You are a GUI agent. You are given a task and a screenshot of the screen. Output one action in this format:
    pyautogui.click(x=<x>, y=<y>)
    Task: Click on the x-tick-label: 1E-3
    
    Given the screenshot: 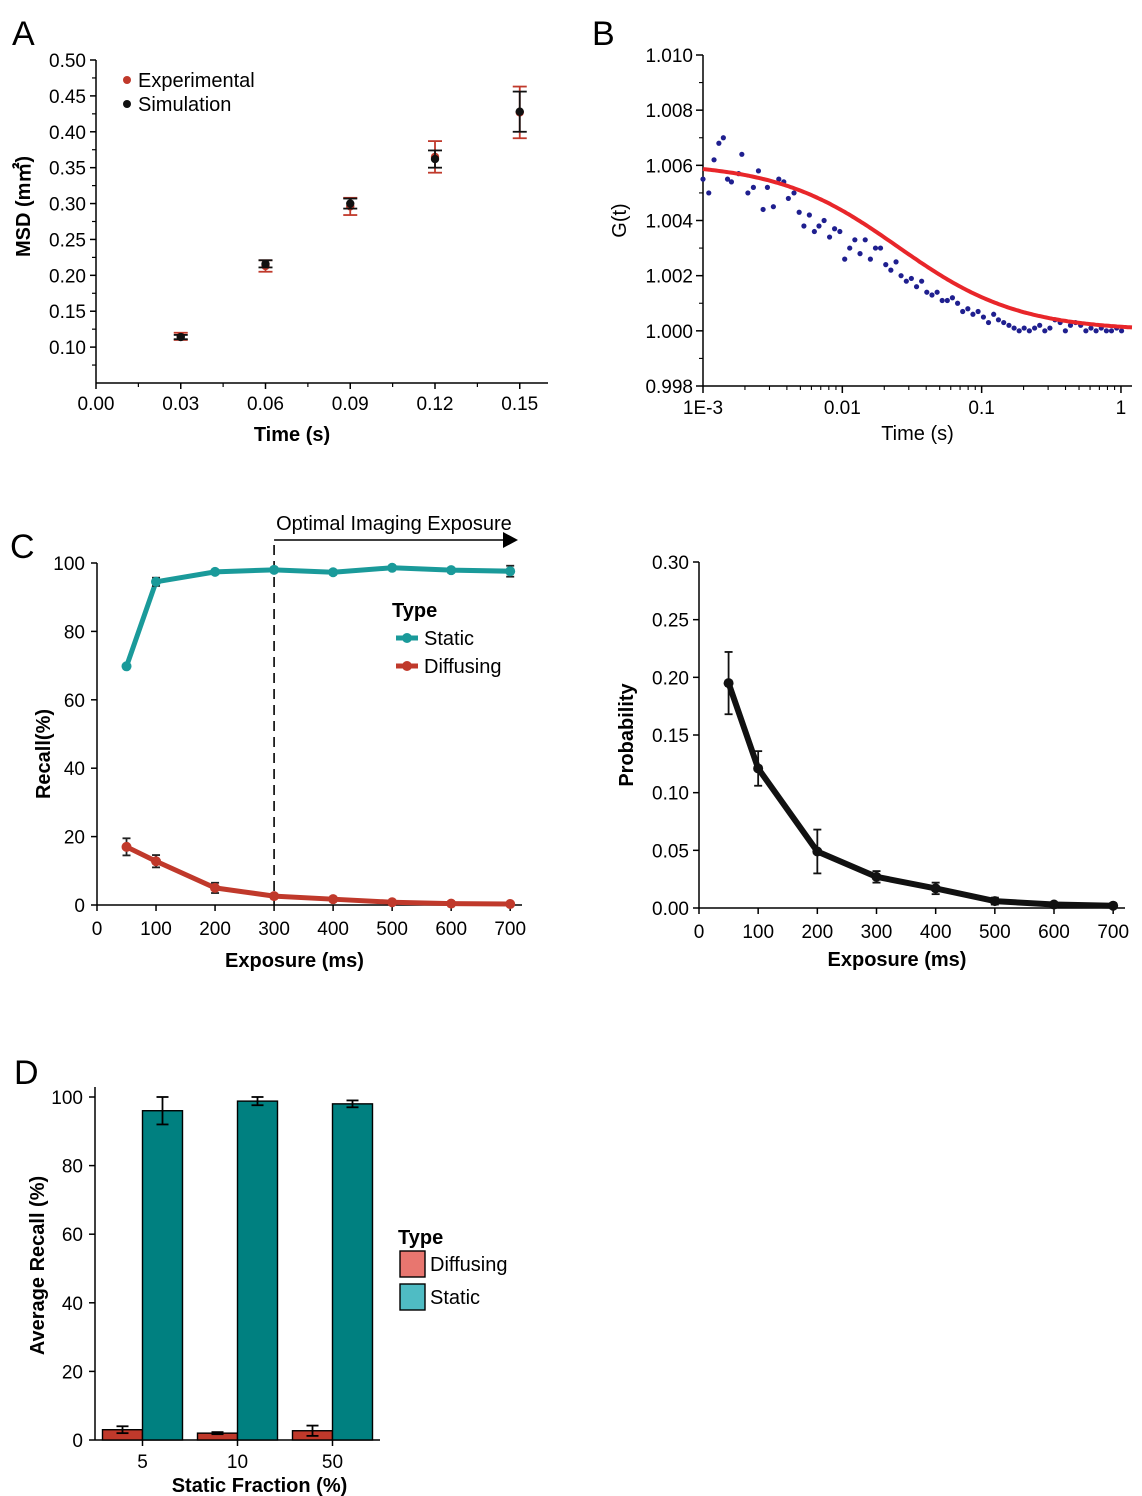 What is the action you would take?
    pyautogui.click(x=703, y=408)
    